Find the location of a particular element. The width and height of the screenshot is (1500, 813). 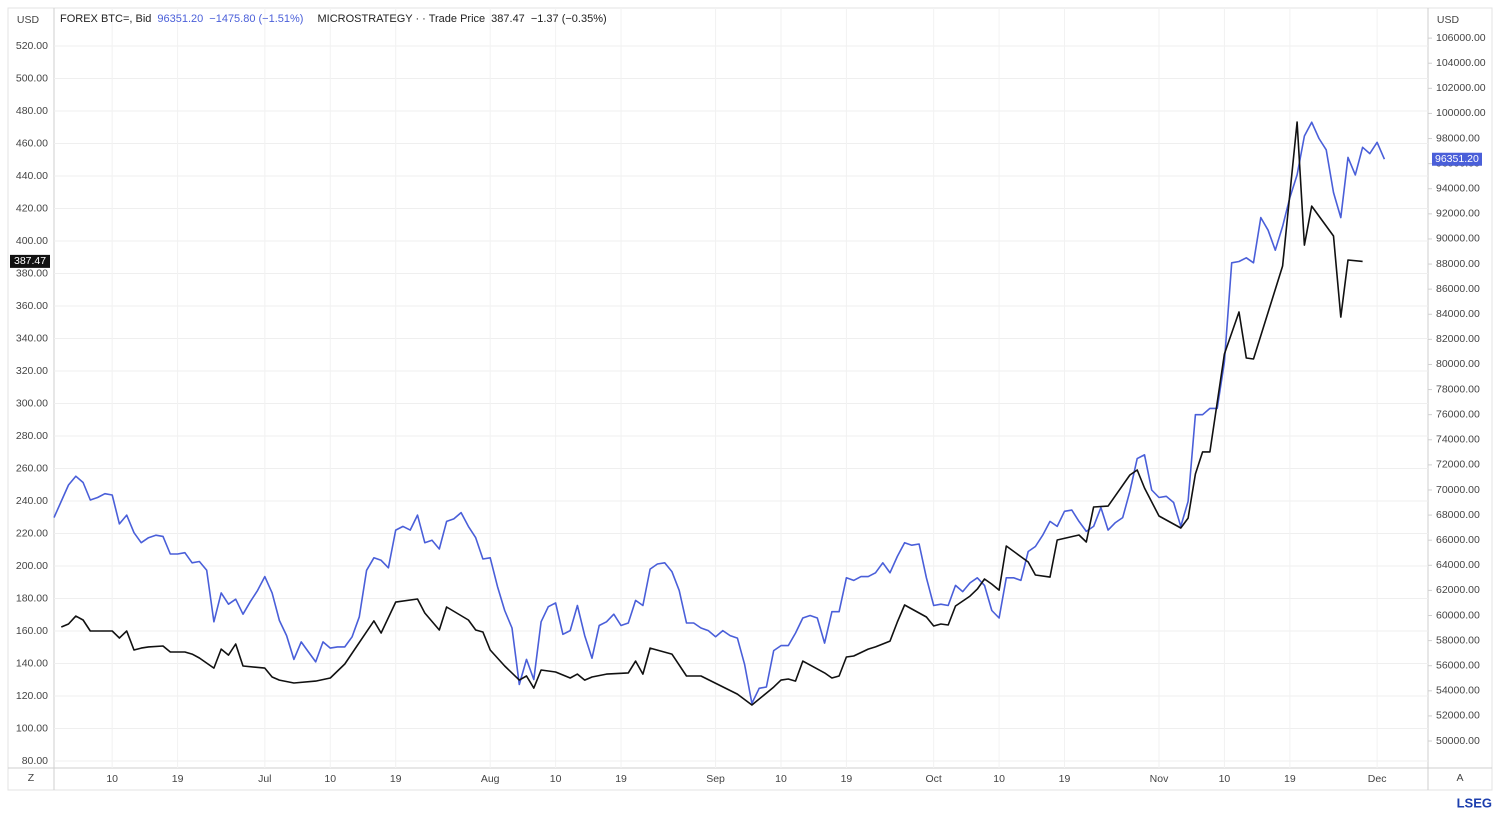

y2-tick-label: 94000.00 is located at coordinates (1458, 189).